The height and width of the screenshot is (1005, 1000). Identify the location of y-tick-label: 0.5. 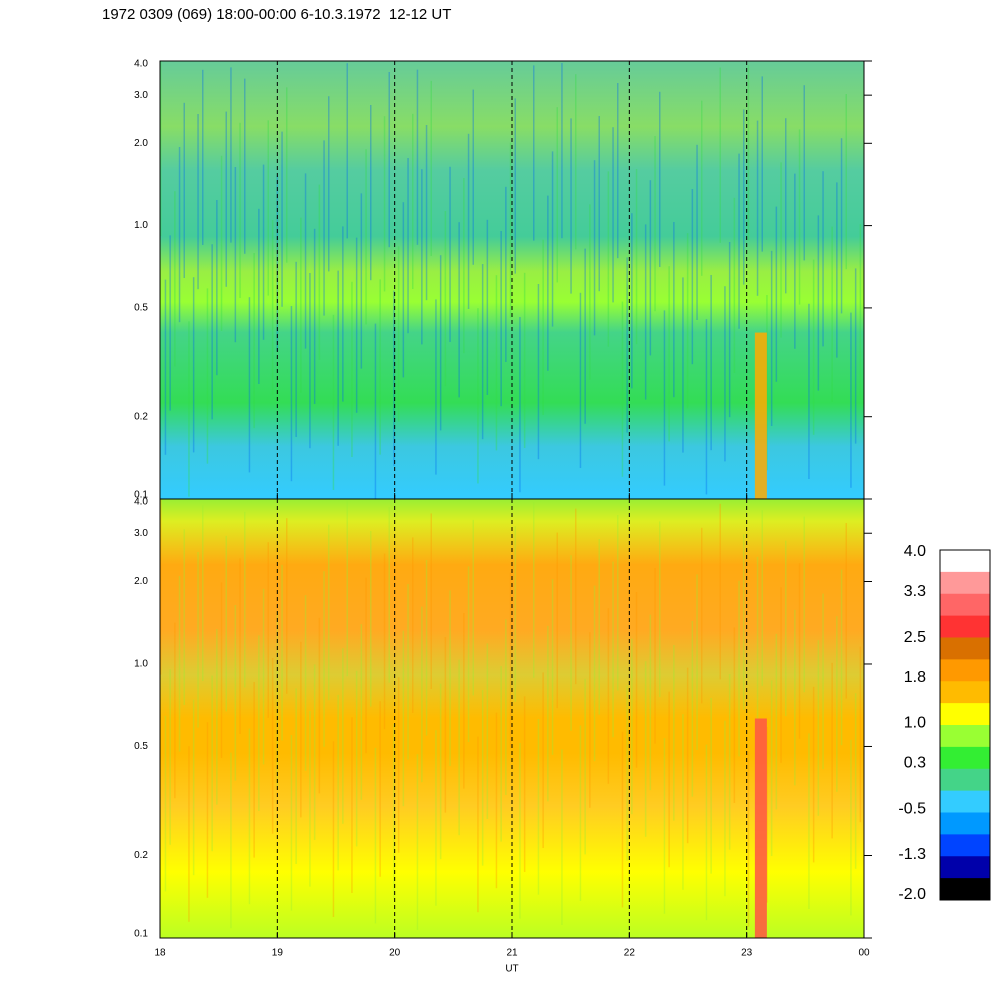
(141, 308).